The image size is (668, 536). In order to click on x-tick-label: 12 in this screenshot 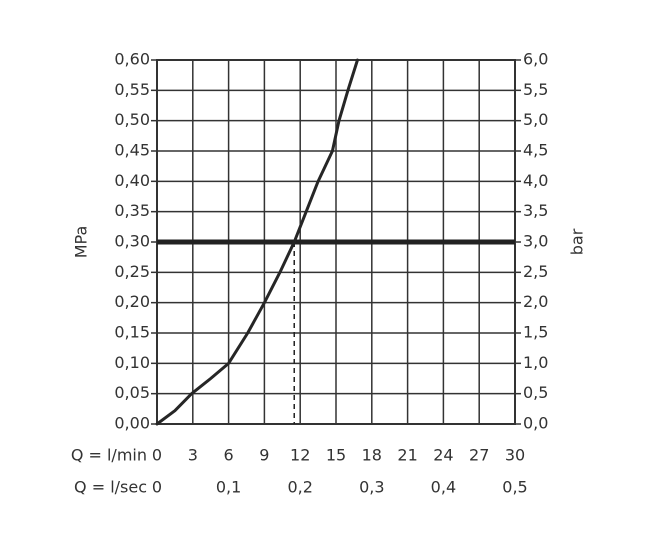, I will do `click(300, 455)`.